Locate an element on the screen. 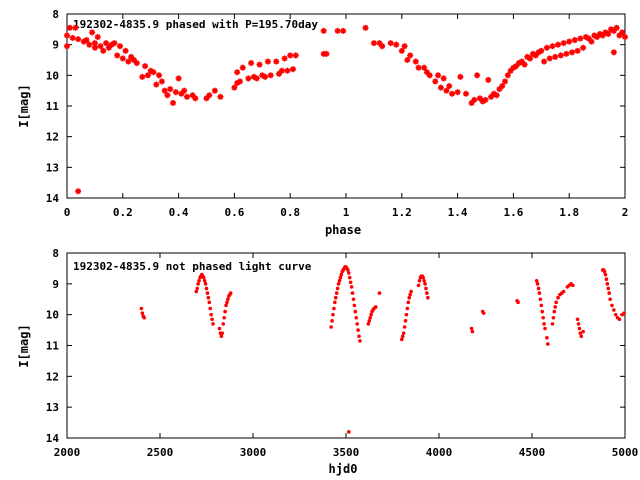 Image resolution: width=640 pixels, height=480 pixels. phased-title: 192302-4835.9 phased with P=195.70day is located at coordinates (195, 24).